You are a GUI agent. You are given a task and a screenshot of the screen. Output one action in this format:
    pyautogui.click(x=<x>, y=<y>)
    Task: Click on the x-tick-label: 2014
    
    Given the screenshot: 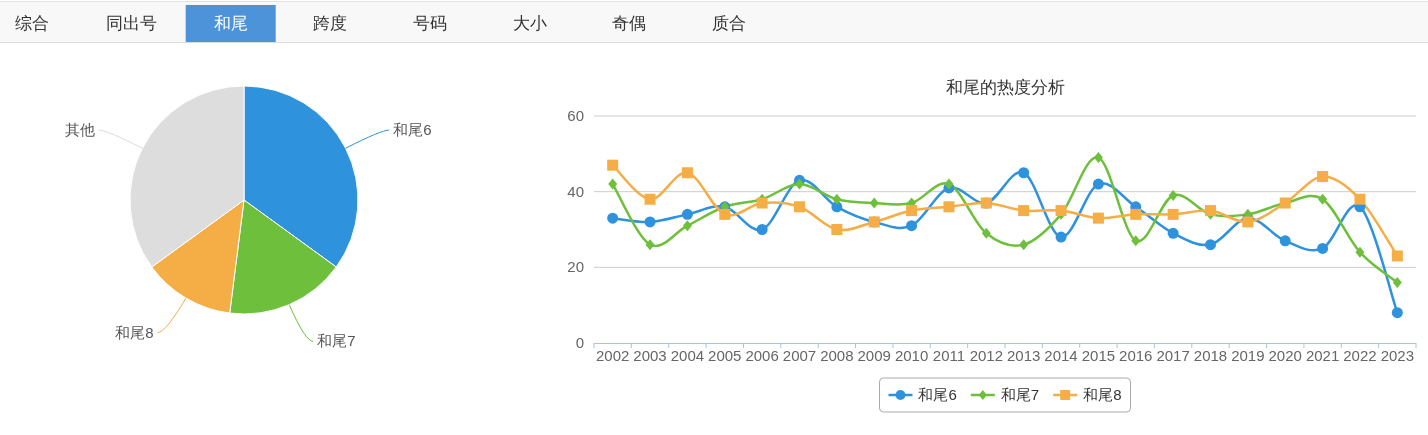 What is the action you would take?
    pyautogui.click(x=1061, y=355)
    